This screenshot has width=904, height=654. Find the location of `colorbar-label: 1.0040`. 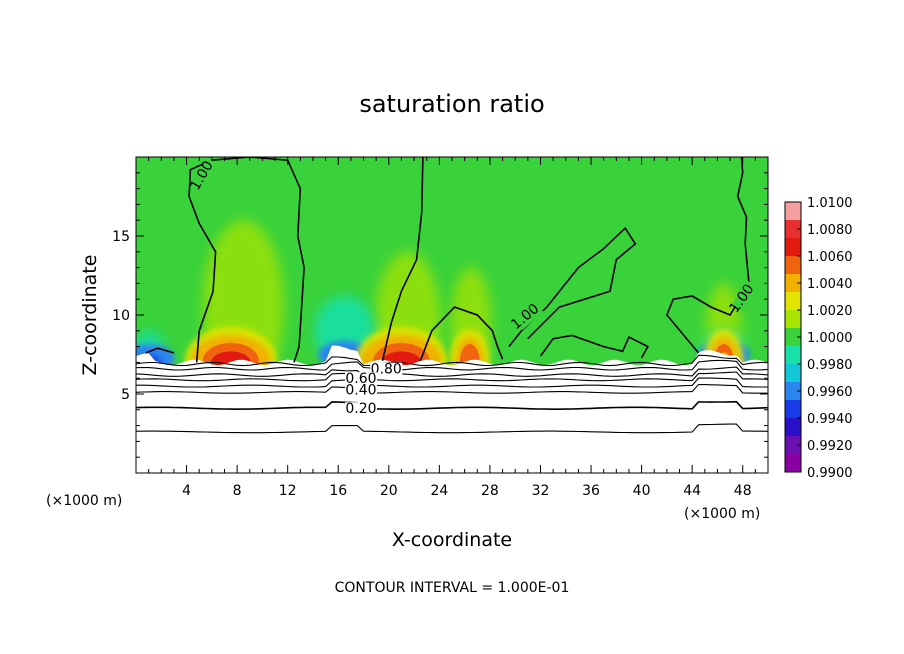

colorbar-label: 1.0040 is located at coordinates (830, 284).